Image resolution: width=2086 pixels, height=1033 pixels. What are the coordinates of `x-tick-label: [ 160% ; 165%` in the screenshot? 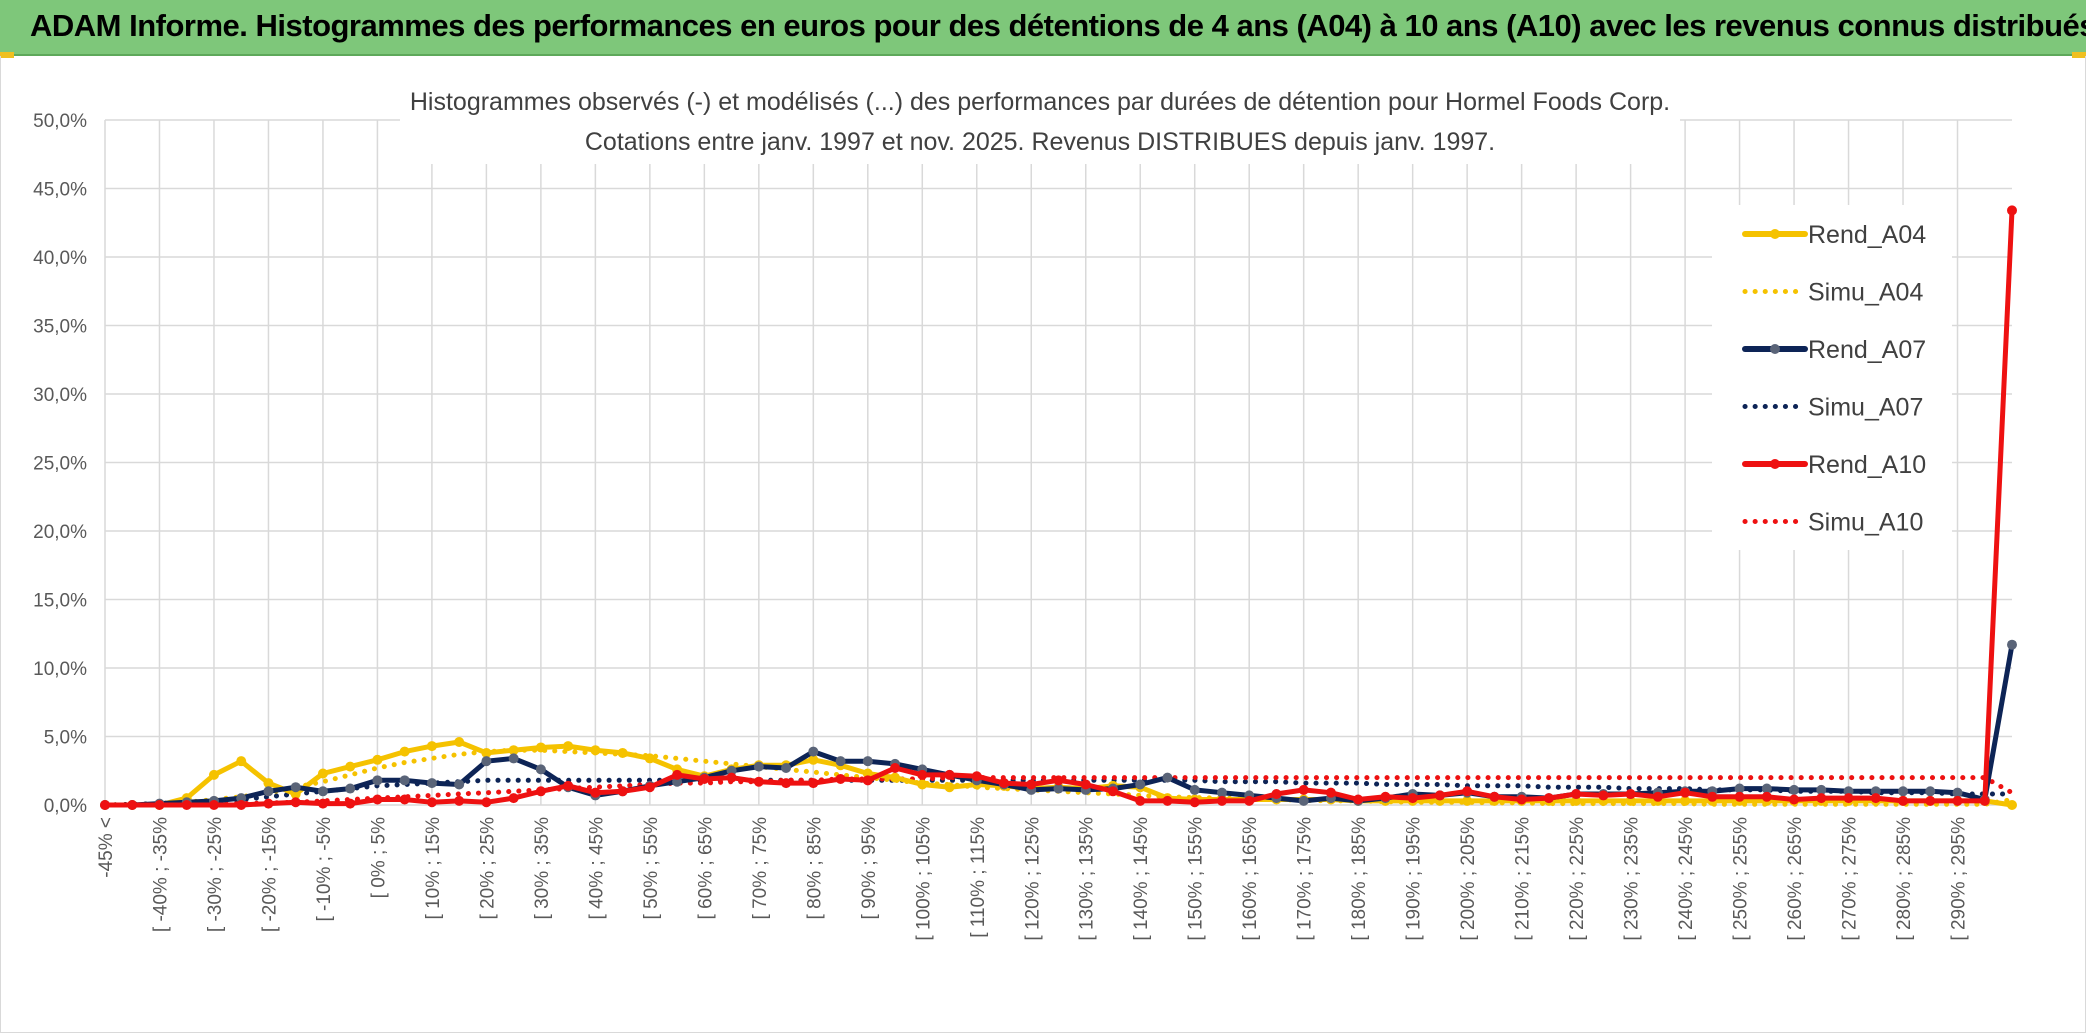 It's located at (1250, 879).